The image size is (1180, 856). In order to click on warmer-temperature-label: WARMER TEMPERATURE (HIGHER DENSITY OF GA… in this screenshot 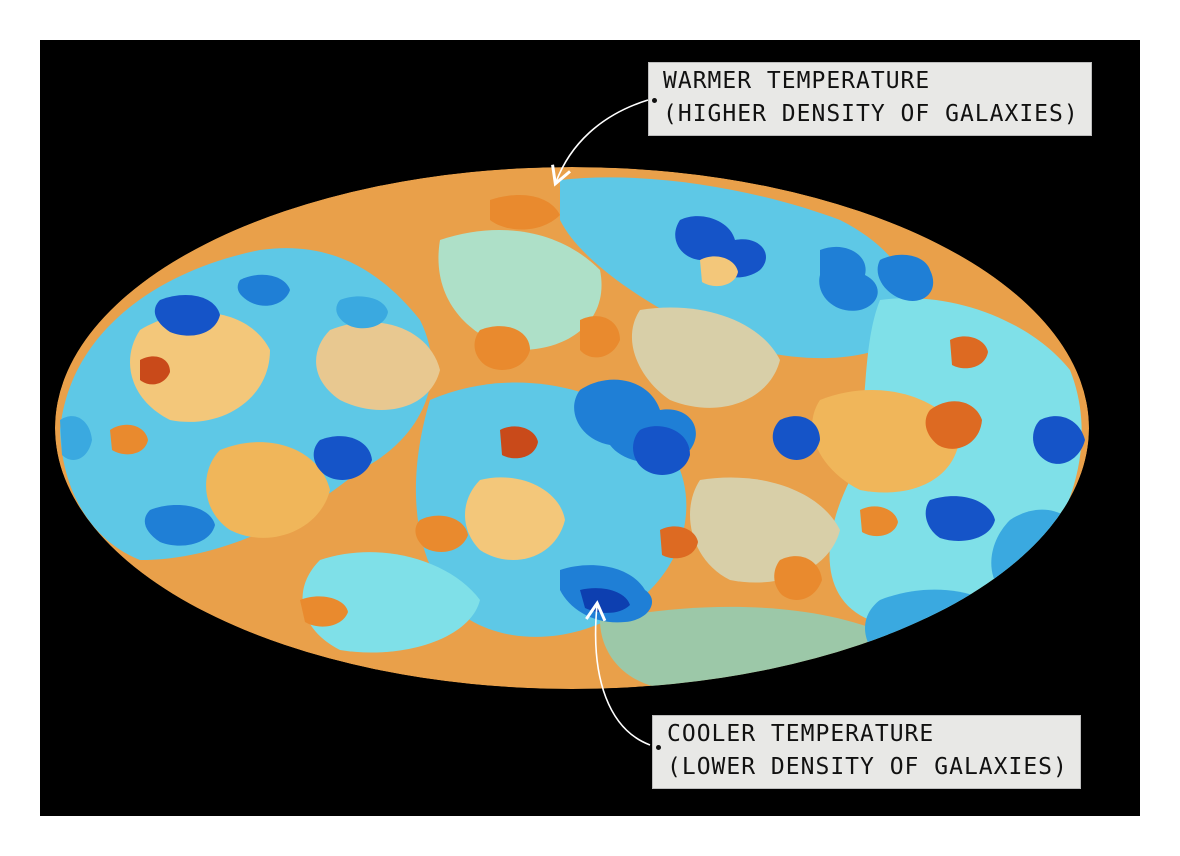, I will do `click(870, 99)`.